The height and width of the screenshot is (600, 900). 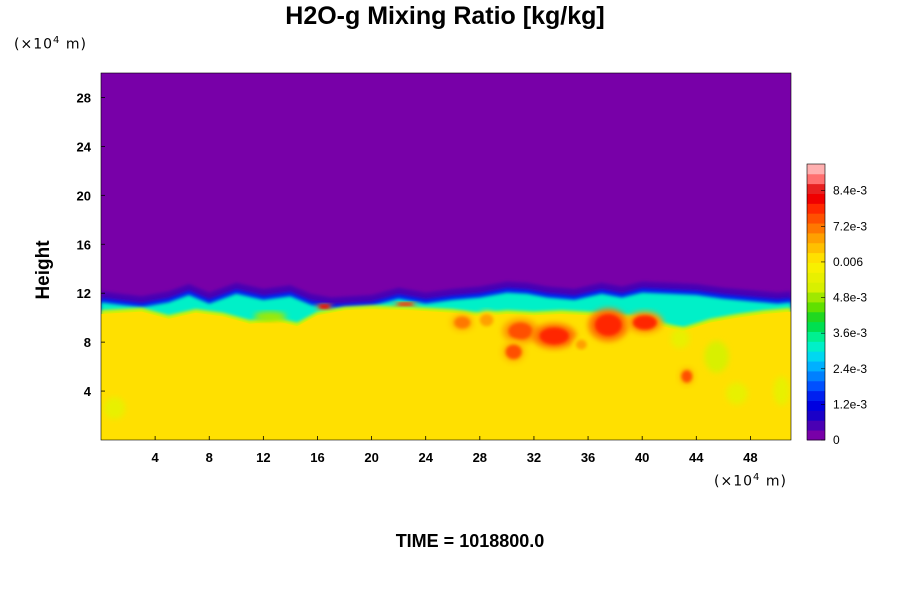 I want to click on x-tick-label: 12, so click(x=263, y=457).